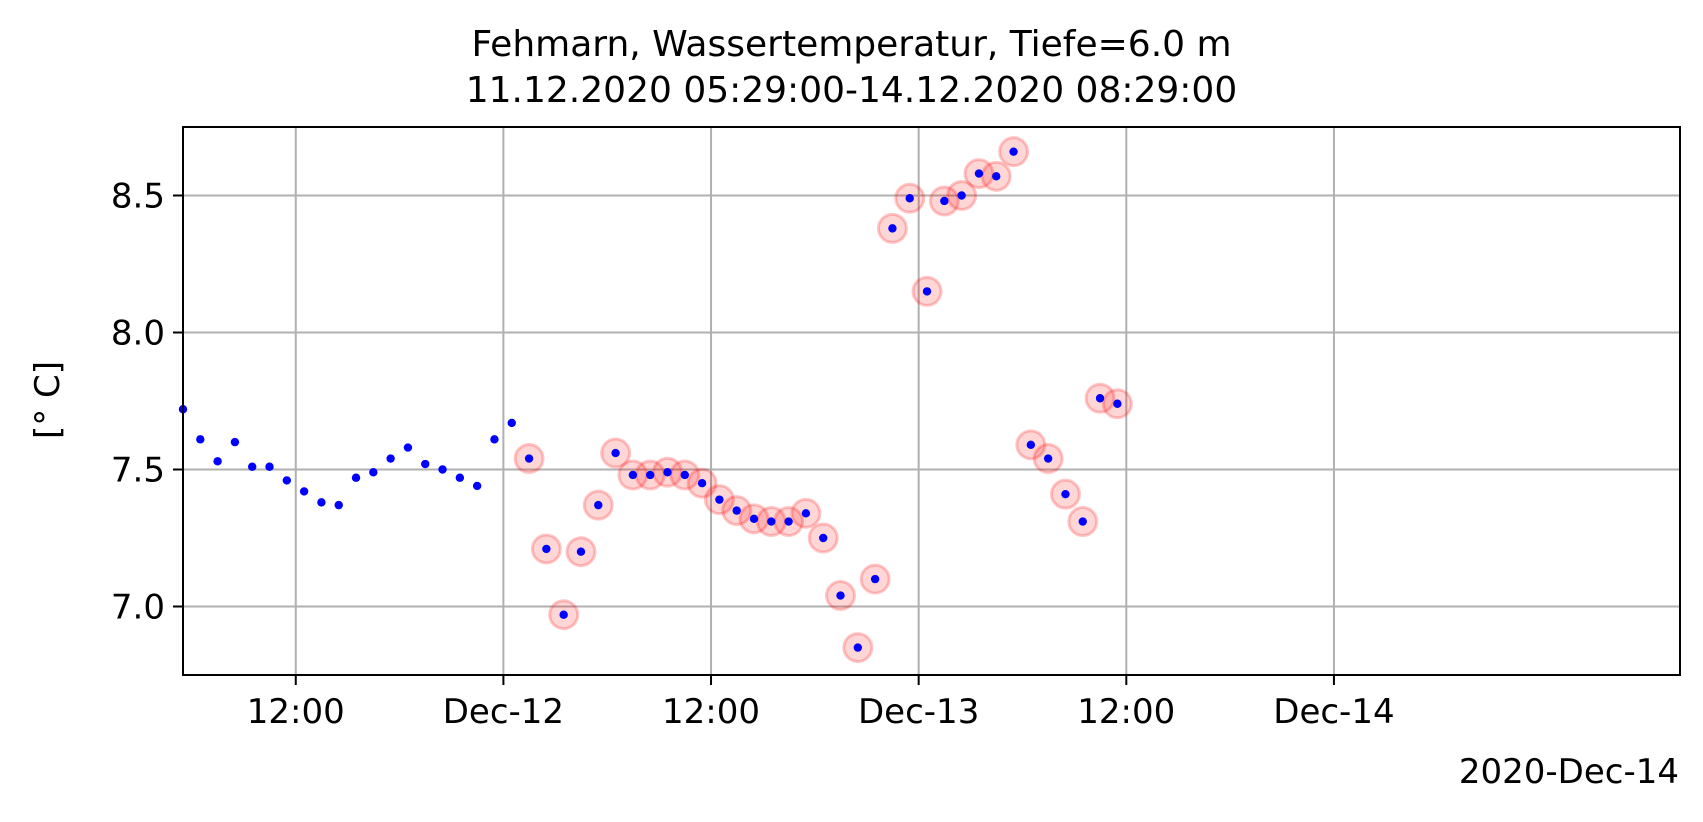 The height and width of the screenshot is (822, 1703). I want to click on x-tick-label: Dec-14, so click(1333, 712).